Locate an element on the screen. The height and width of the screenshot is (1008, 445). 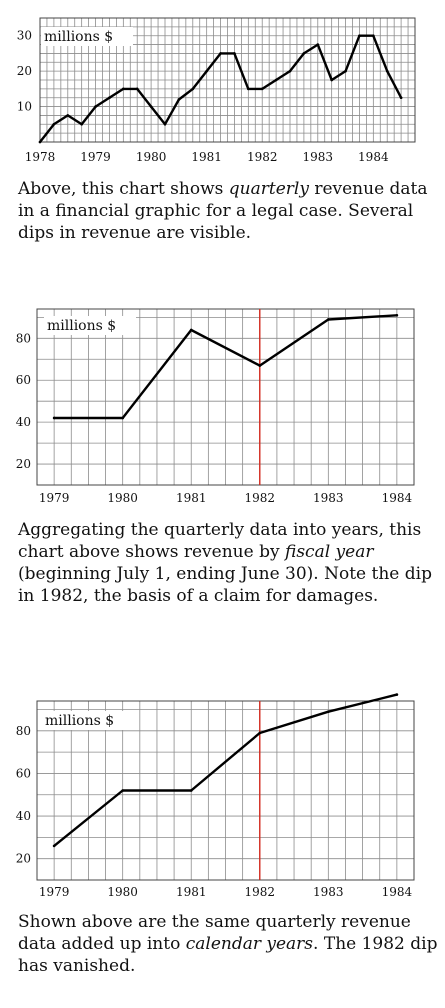
y-tick-label: 30 is located at coordinates (24, 36).